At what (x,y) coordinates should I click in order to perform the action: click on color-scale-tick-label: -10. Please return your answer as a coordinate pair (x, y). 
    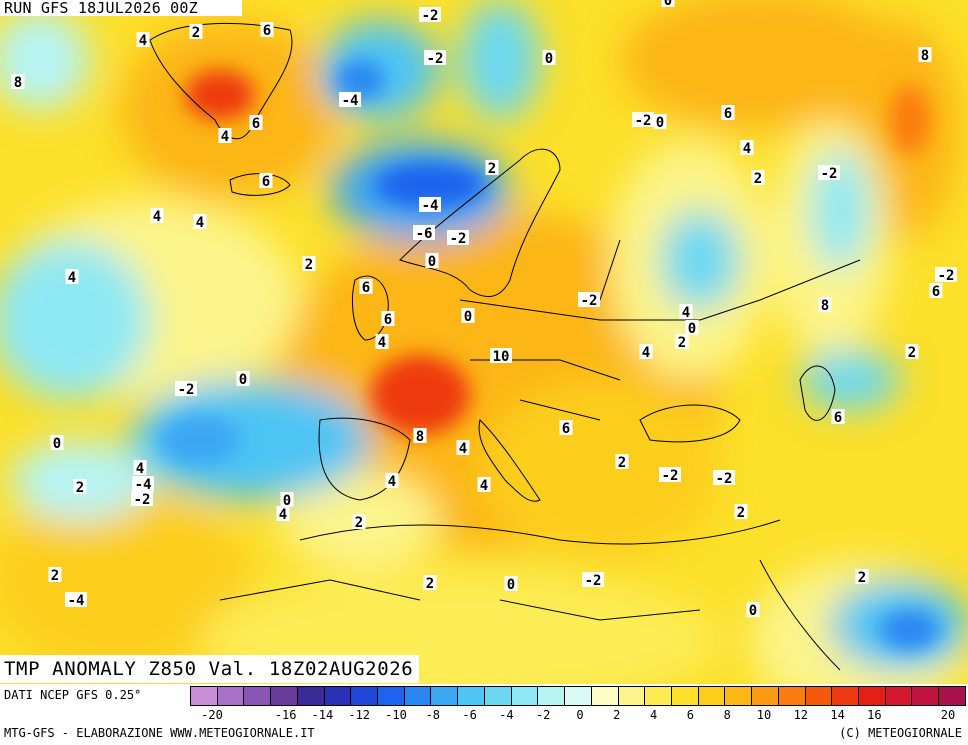
    Looking at the image, I should click on (396, 715).